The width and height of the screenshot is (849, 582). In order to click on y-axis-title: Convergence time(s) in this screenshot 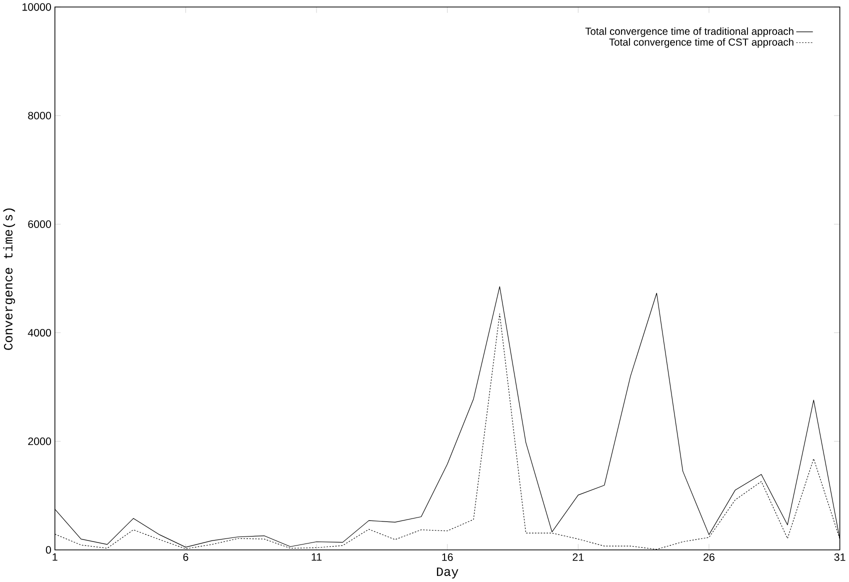, I will do `click(9, 279)`.